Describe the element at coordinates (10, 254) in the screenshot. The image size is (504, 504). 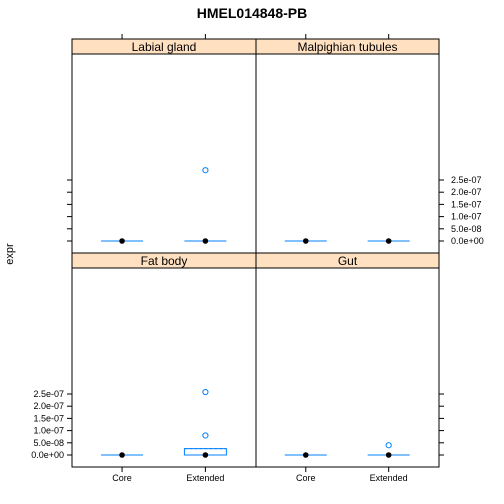
I see `y-axis-label: expr` at that location.